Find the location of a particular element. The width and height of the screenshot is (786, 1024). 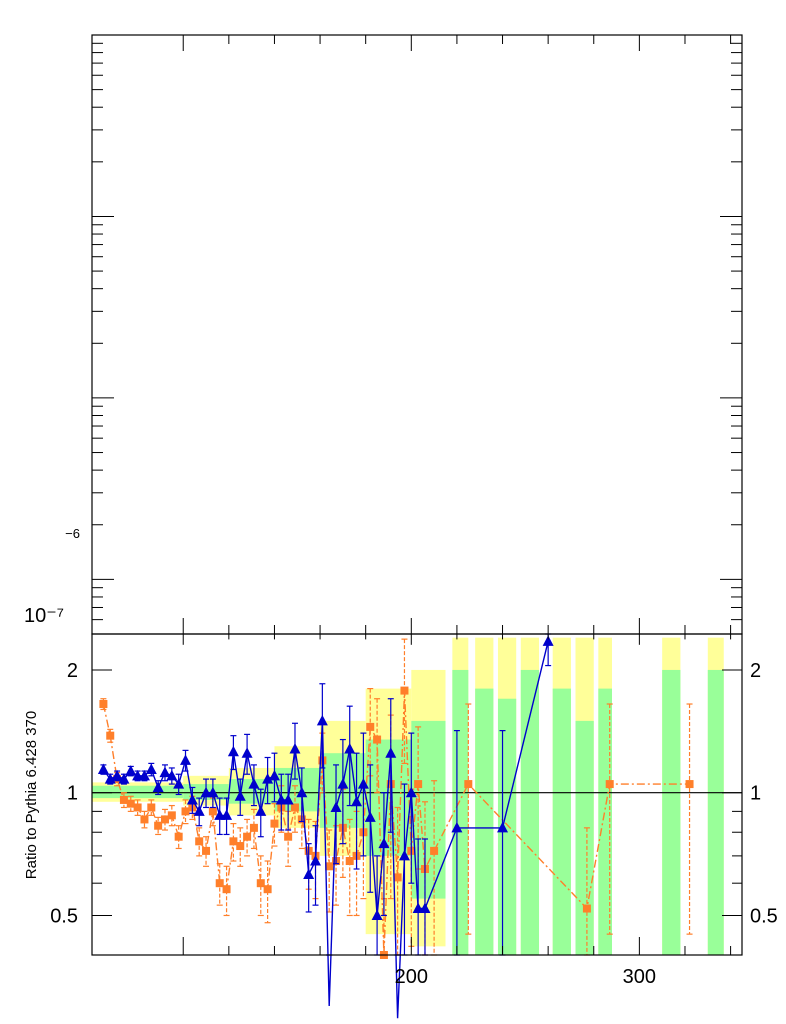

top-ytick-label-1e-7: 10⁻⁷ is located at coordinates (44, 616).